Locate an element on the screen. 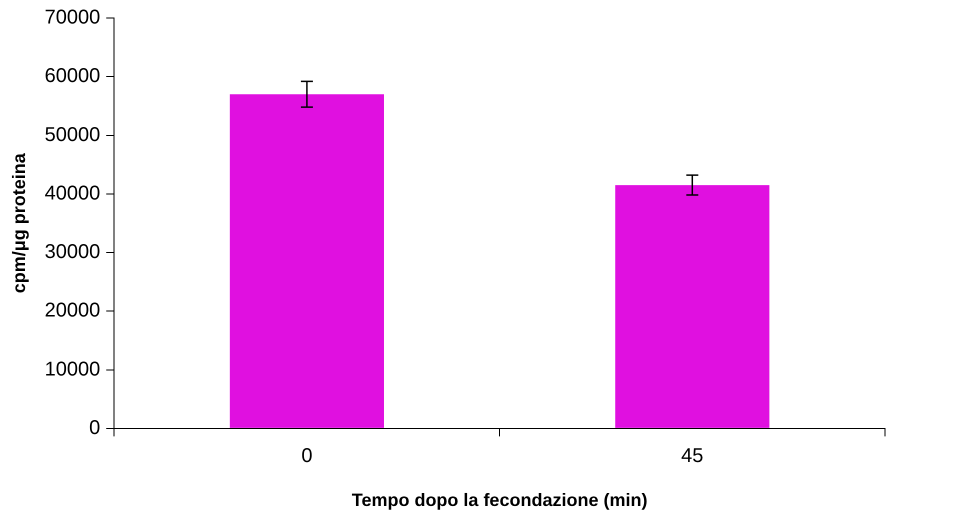 The width and height of the screenshot is (955, 521). y-tick-label: 40000 is located at coordinates (72, 193).